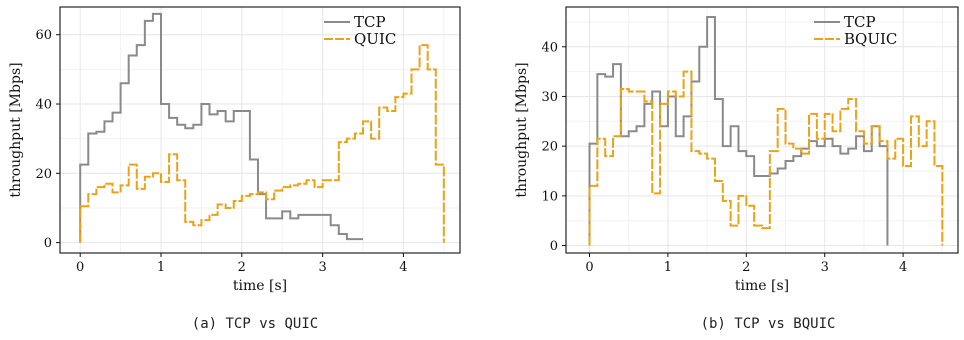 Image resolution: width=964 pixels, height=340 pixels. I want to click on y-tick-label: 60, so click(43, 35).